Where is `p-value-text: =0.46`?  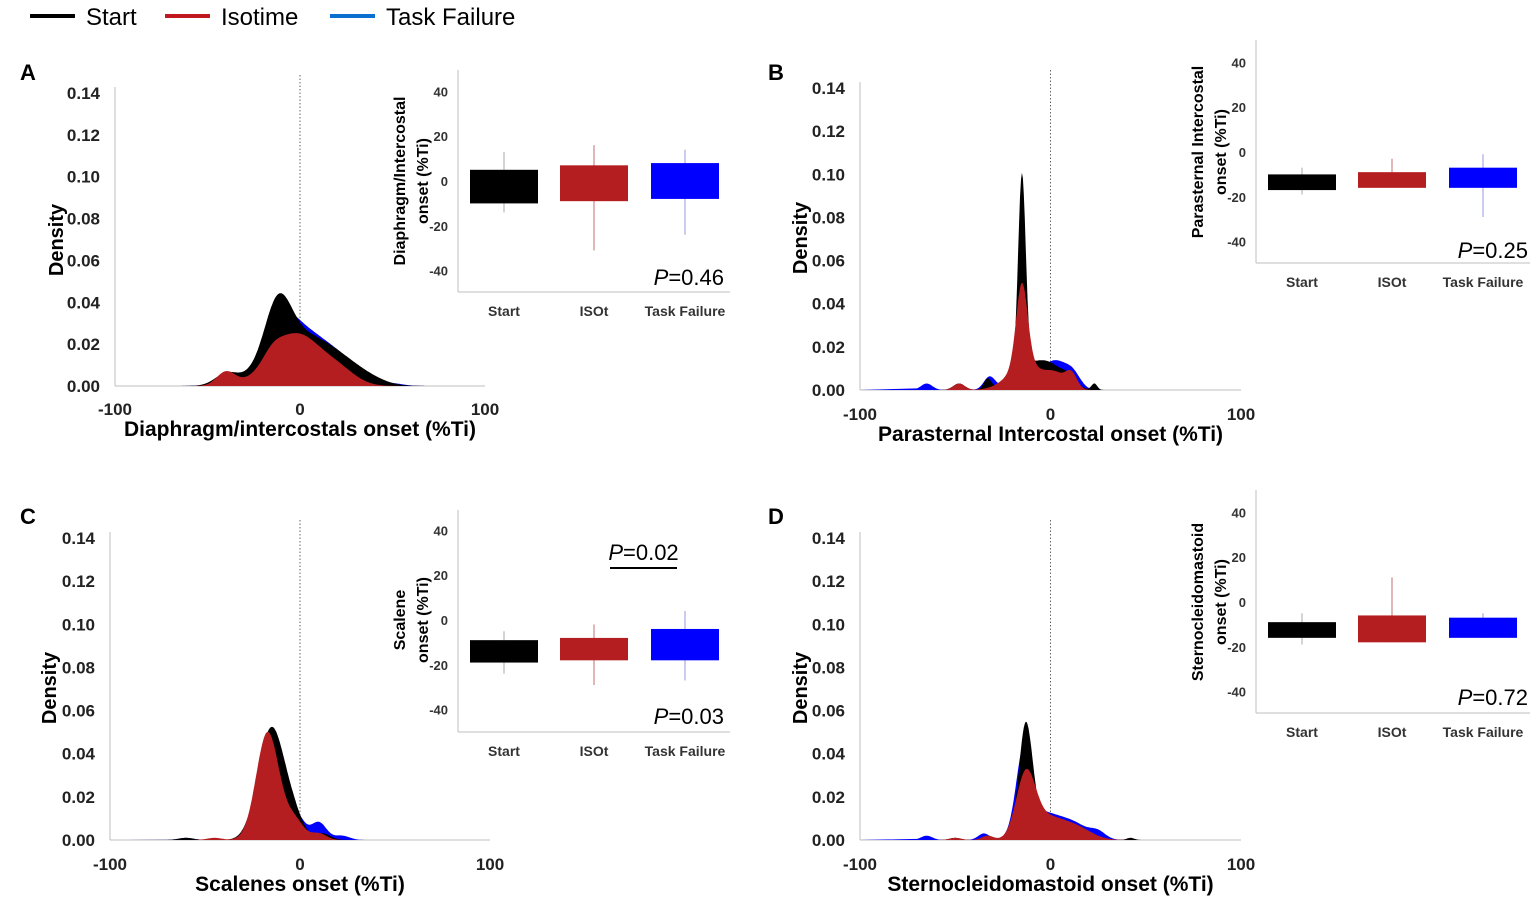 p-value-text: =0.46 is located at coordinates (696, 277).